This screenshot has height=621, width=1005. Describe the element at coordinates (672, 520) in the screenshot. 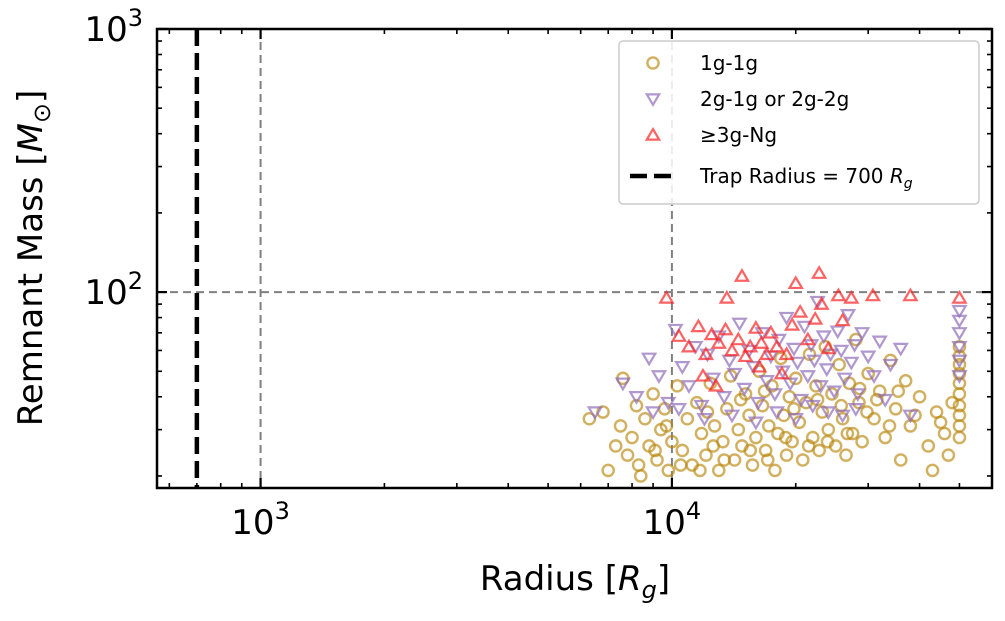

I see `x-tick-label: 10⁴` at that location.